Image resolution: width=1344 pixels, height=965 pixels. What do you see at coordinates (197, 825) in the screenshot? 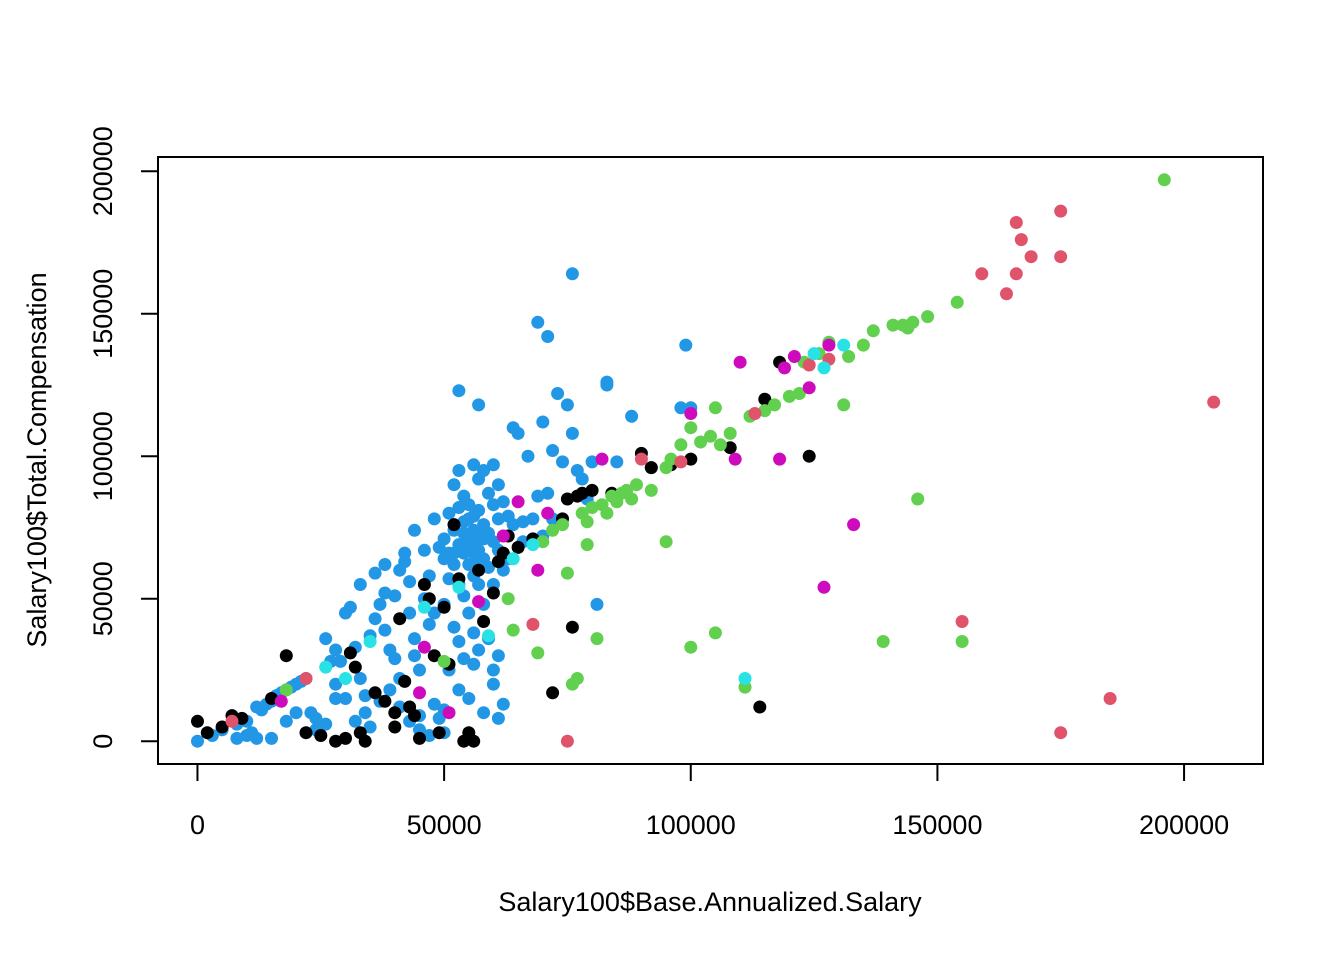
I see `x-tick-label: 0` at bounding box center [197, 825].